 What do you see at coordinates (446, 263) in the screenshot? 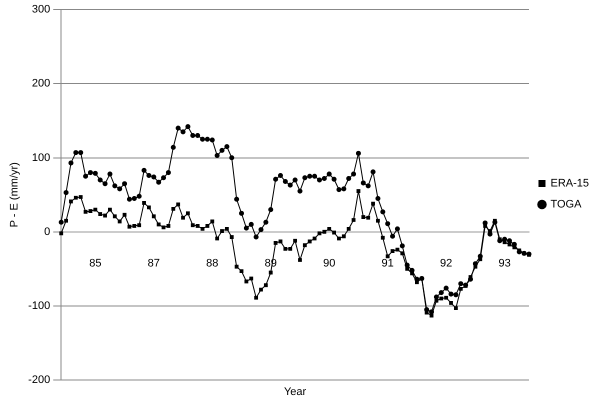
I see `x-tick-label: 92` at bounding box center [446, 263].